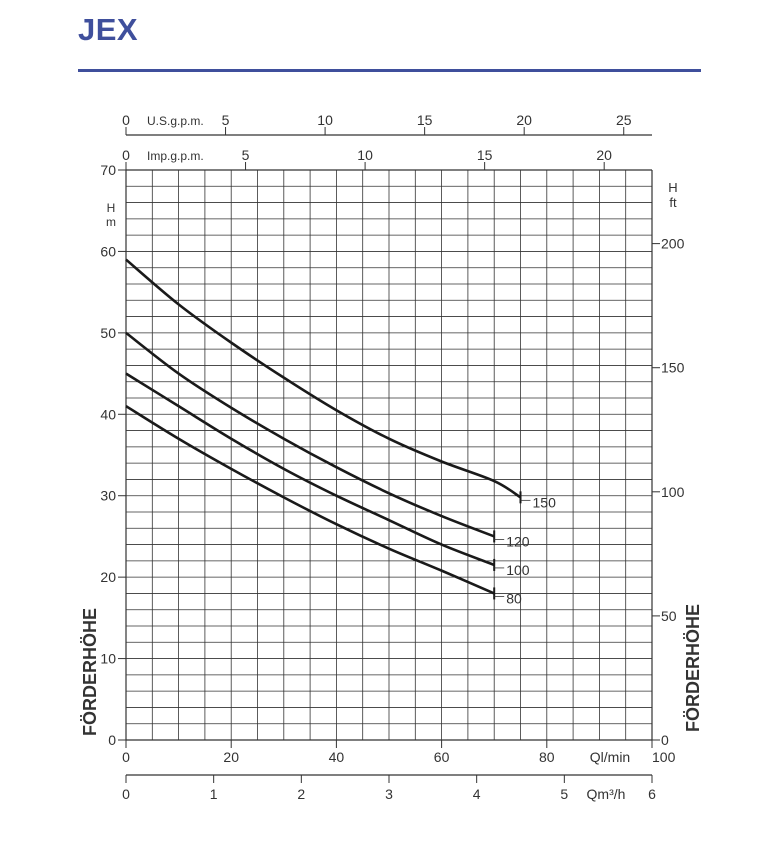 This screenshot has width=768, height=861. Describe the element at coordinates (564, 794) in the screenshot. I see `bottom2-axis-tick-label: 5` at that location.